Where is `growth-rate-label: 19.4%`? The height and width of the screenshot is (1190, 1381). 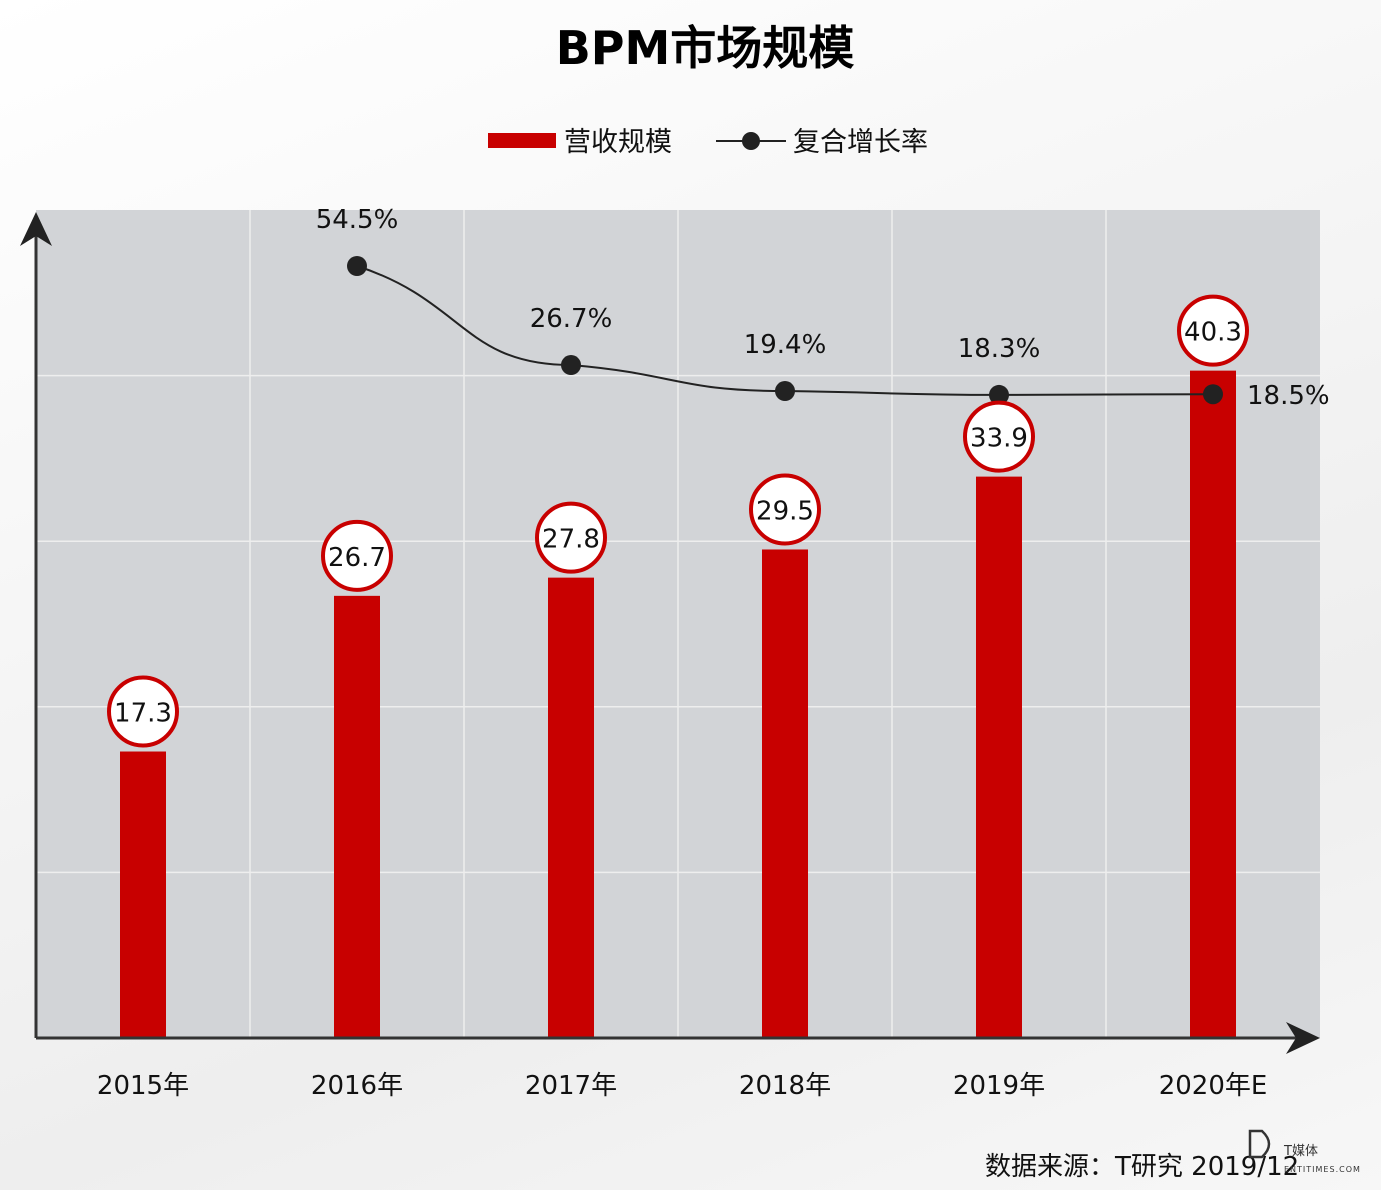 growth-rate-label: 19.4% is located at coordinates (785, 345).